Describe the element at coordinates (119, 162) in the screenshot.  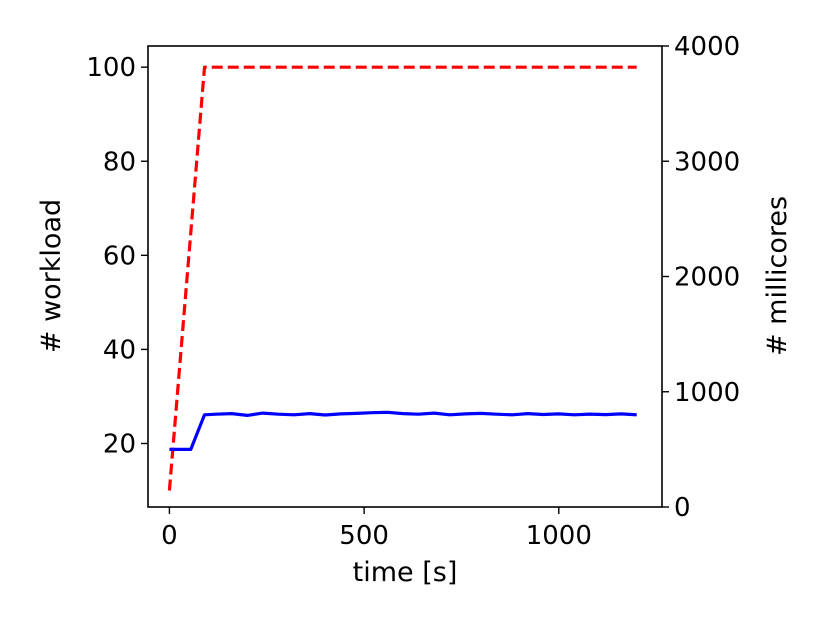
I see `y-tick-label: 80` at that location.